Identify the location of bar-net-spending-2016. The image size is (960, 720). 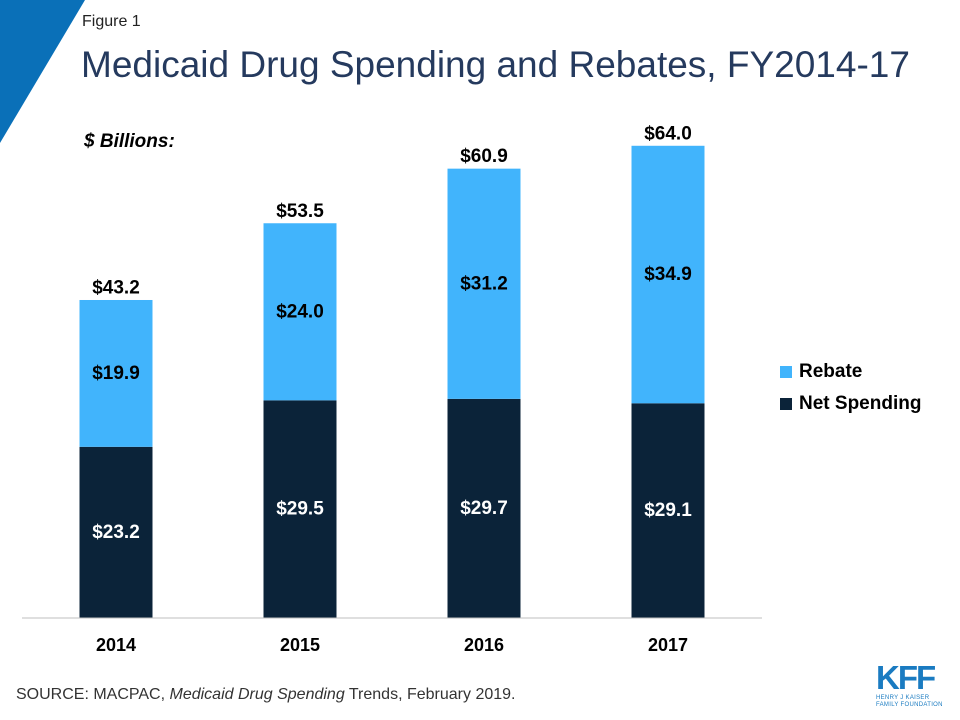
(484, 508).